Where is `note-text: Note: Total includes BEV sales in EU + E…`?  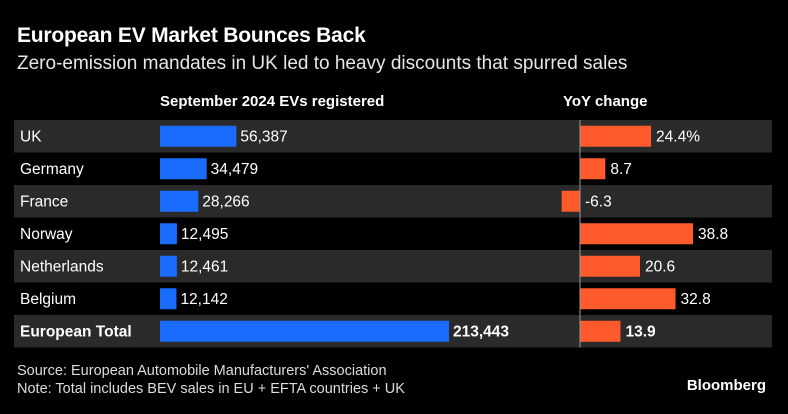
note-text: Note: Total includes BEV sales in EU + E… is located at coordinates (211, 389).